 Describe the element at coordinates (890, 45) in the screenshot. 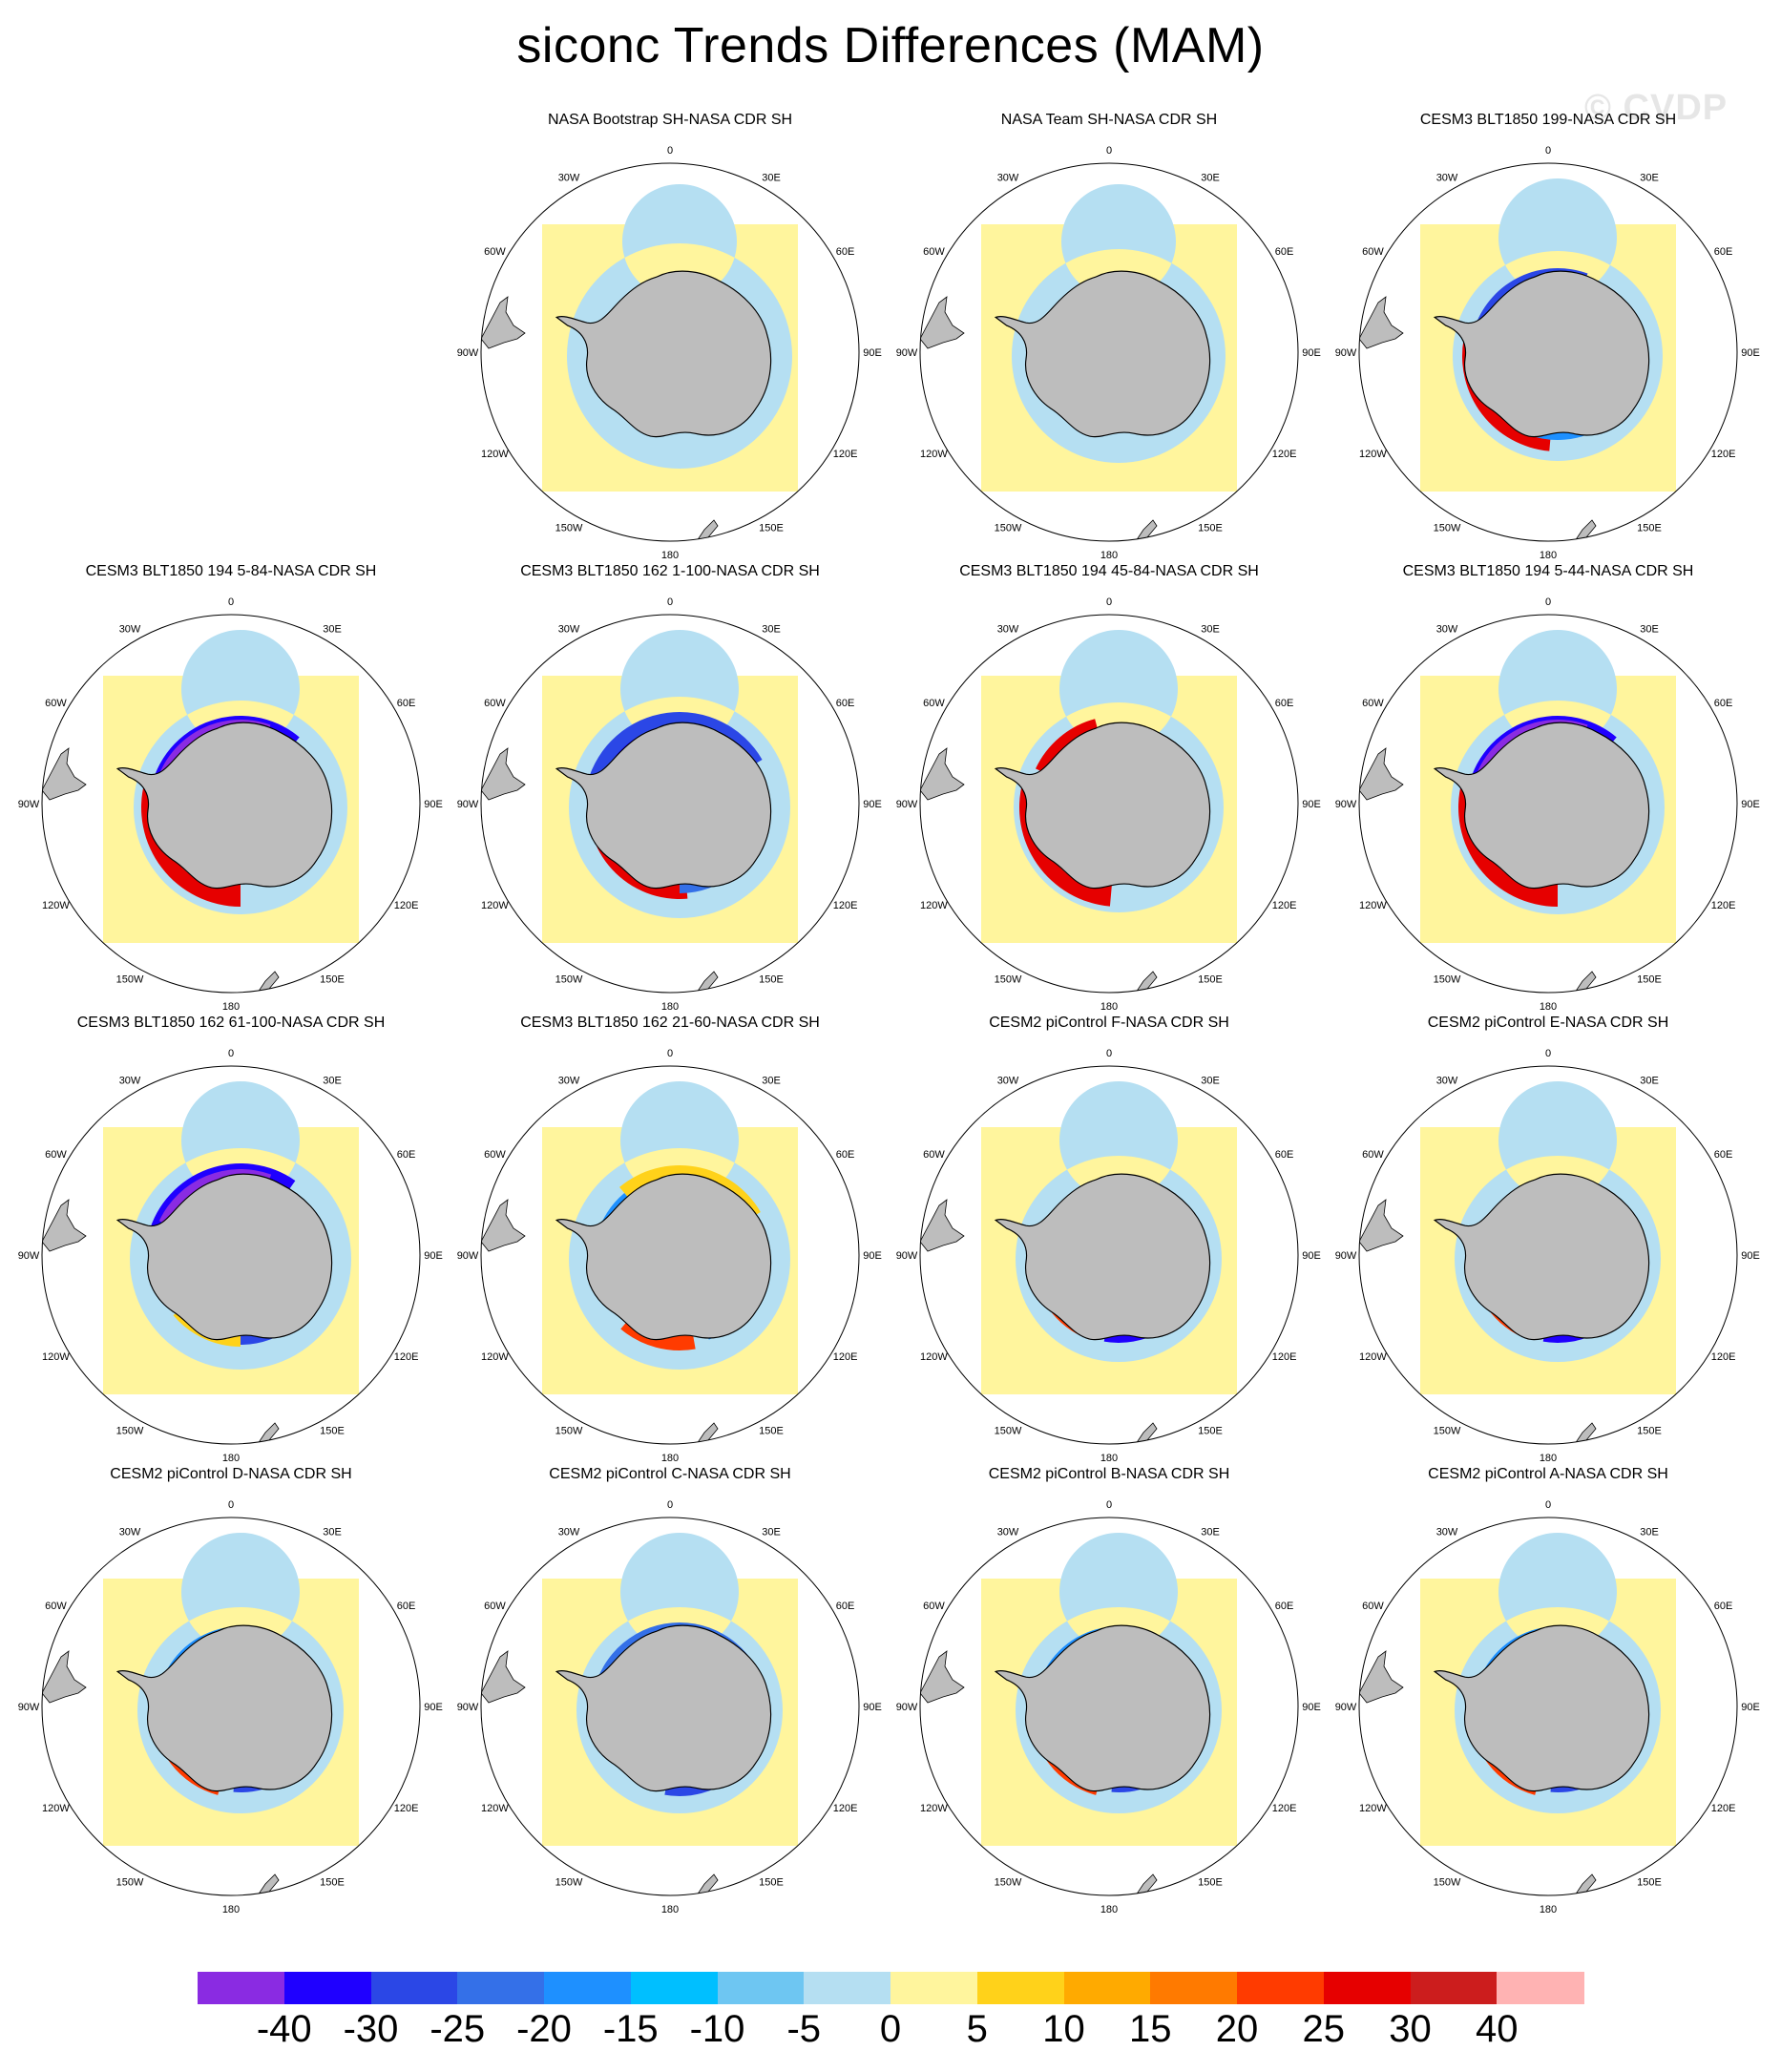

I see `figure-title: siconc Trends Differences (MAM)` at that location.